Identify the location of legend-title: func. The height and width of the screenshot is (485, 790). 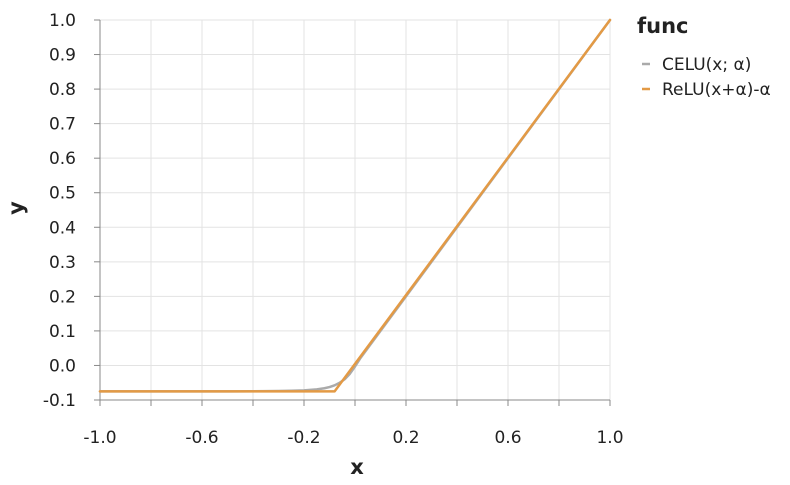
(663, 26).